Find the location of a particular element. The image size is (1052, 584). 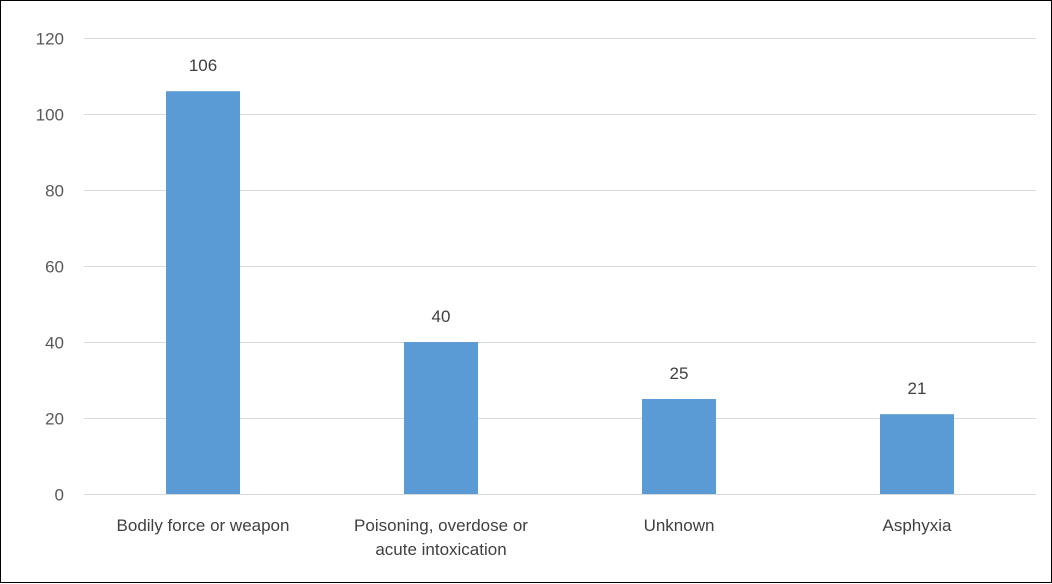

y-tick-label: 120 is located at coordinates (50, 39).